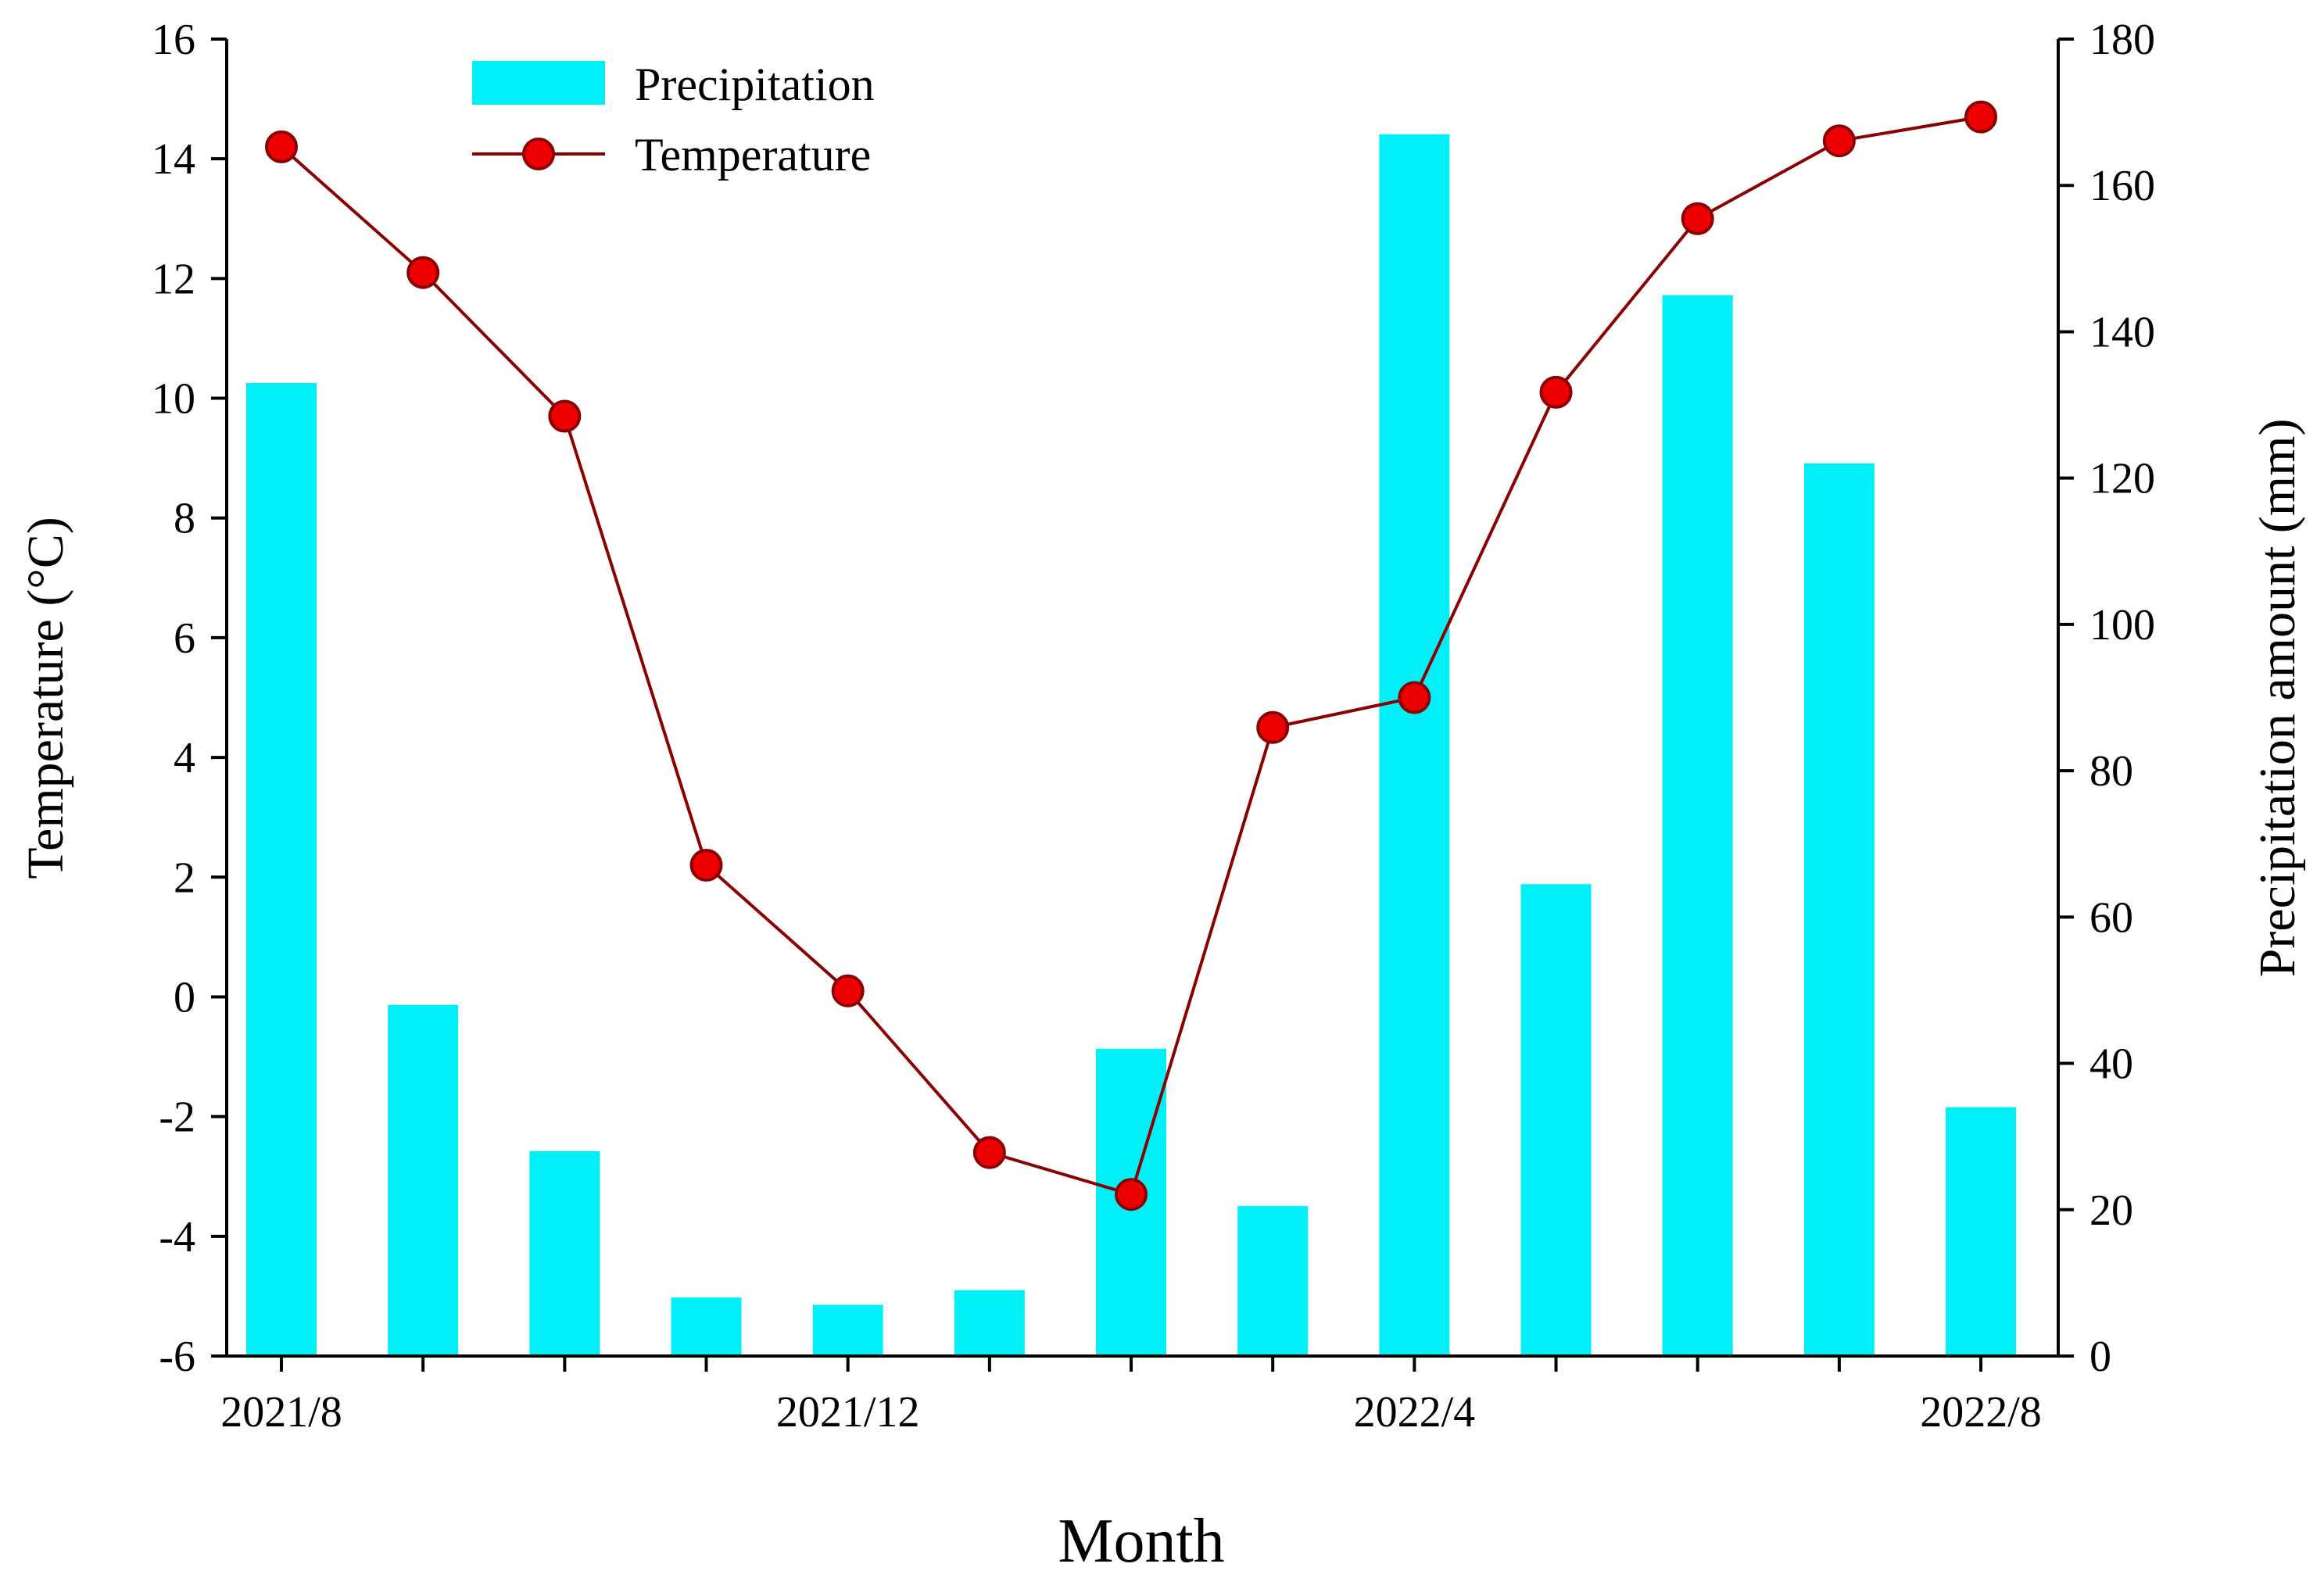 The width and height of the screenshot is (2324, 1578). Describe the element at coordinates (1697, 825) in the screenshot. I see `precipitation-bar-2022/6` at that location.